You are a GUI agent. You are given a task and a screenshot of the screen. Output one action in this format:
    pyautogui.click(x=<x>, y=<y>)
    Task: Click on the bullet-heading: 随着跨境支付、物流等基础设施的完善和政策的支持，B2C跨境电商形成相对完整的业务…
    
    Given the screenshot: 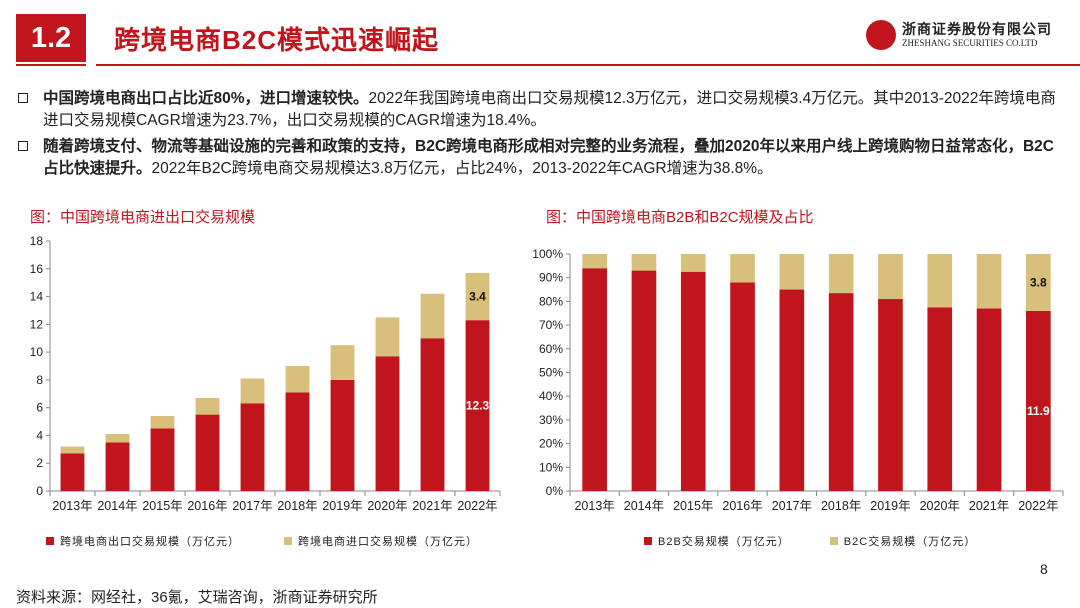 What is the action you would take?
    pyautogui.click(x=549, y=157)
    